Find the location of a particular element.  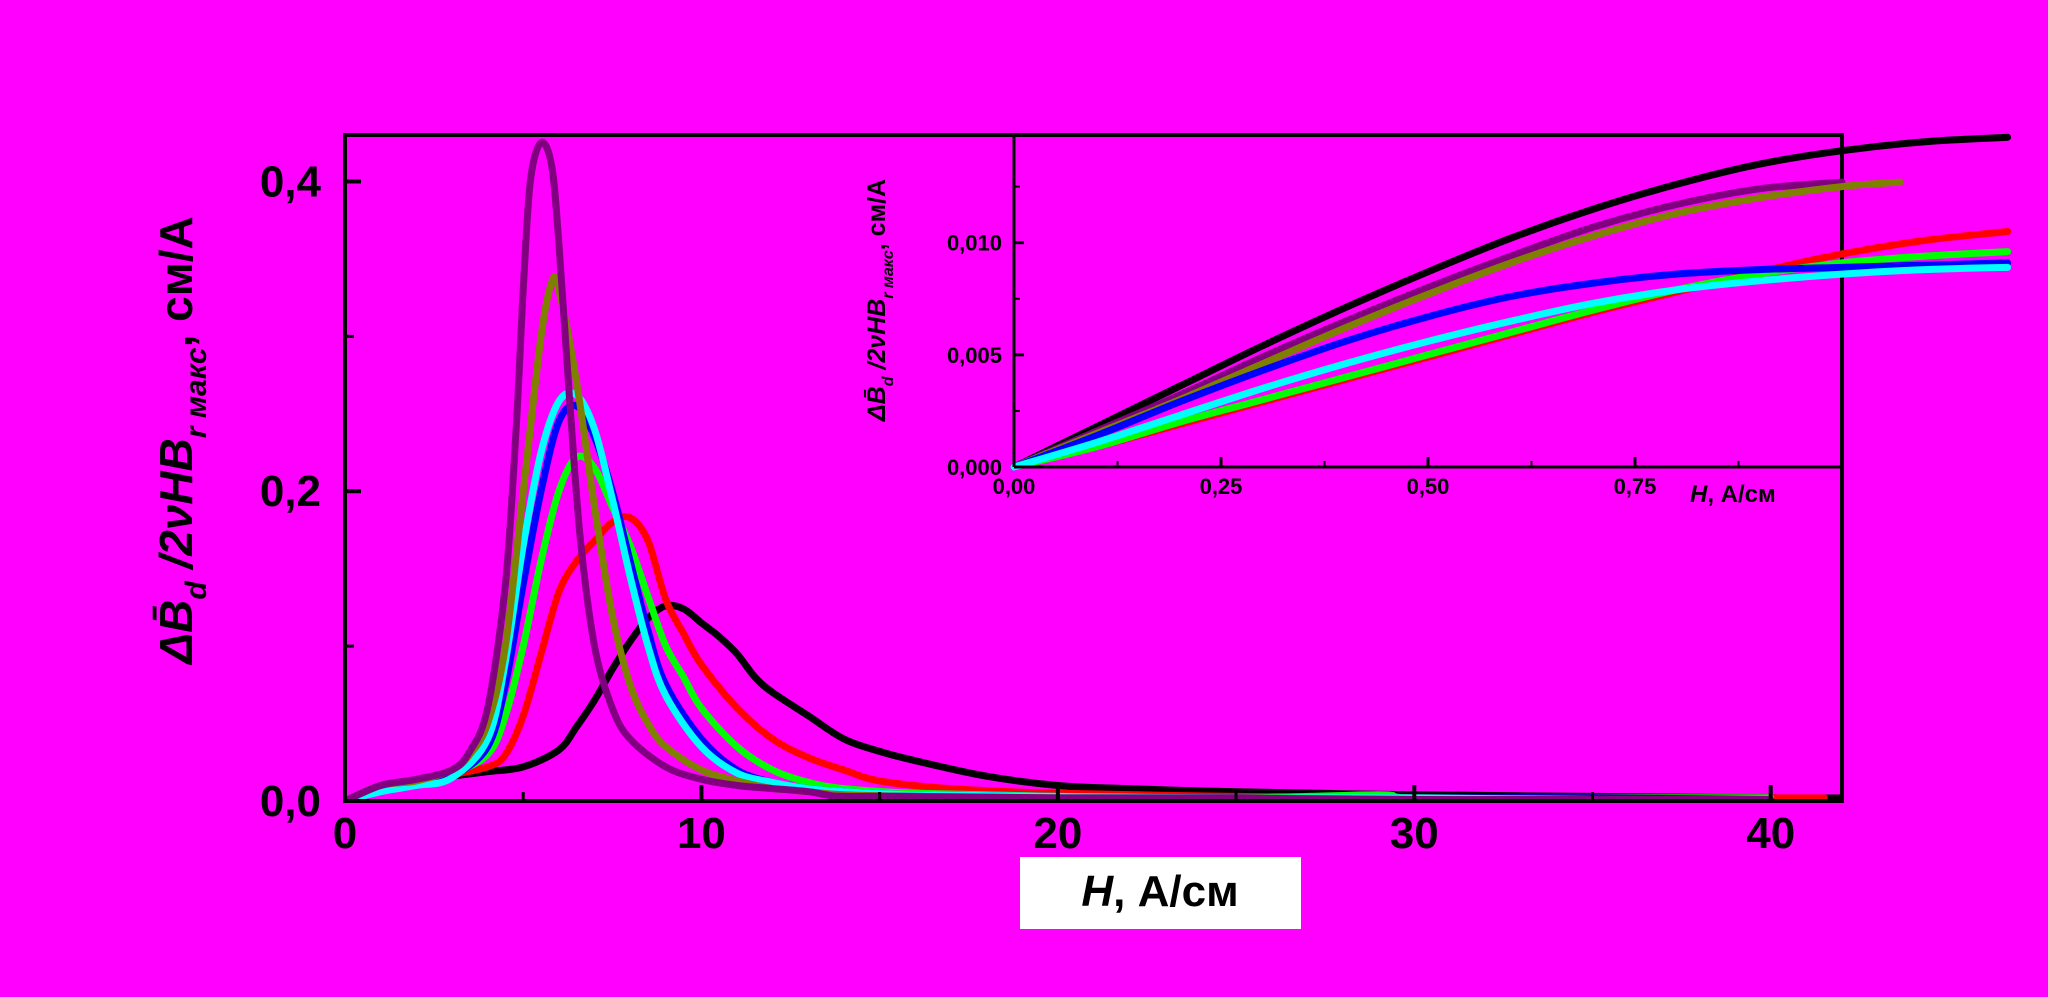

inset-x-tick-label: 0,50 is located at coordinates (1428, 486).